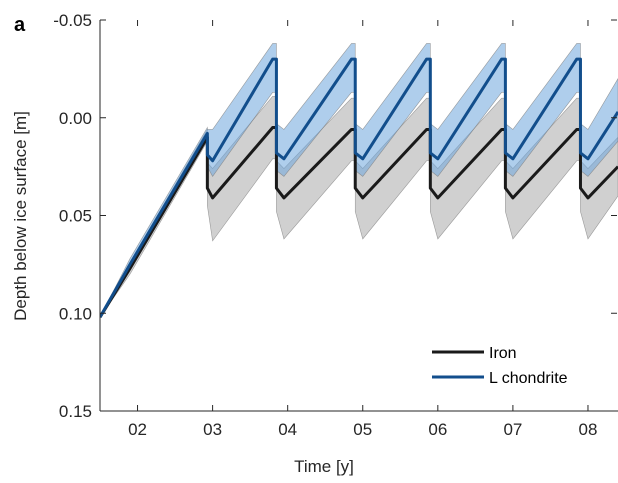 This screenshot has width=618, height=483. What do you see at coordinates (437, 429) in the screenshot?
I see `x-tick-label: 06` at bounding box center [437, 429].